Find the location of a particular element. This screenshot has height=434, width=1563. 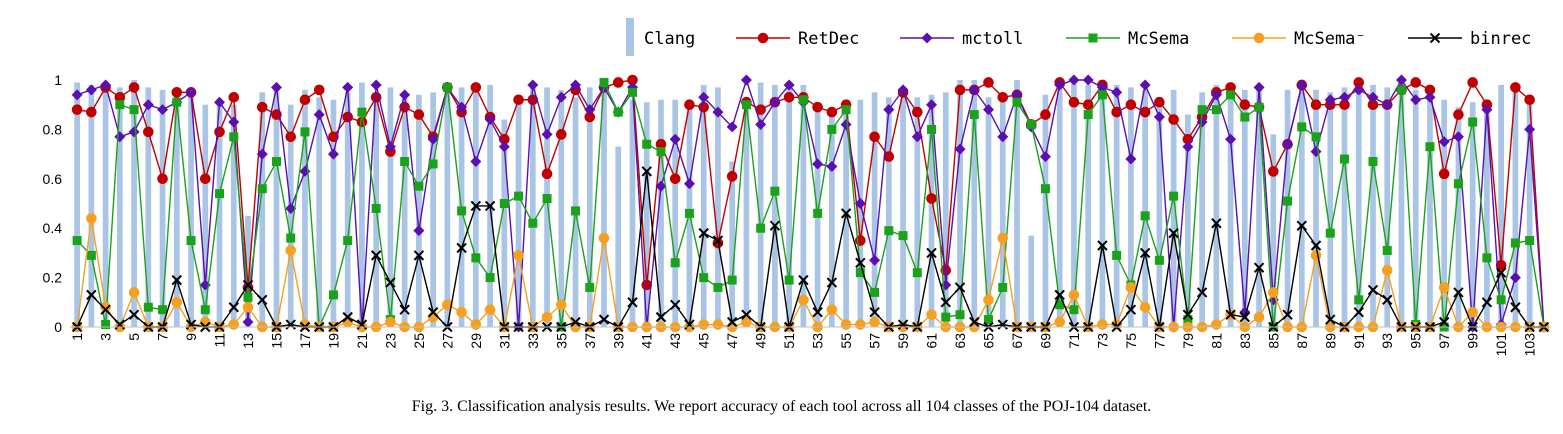

x-tick-label: 99 is located at coordinates (1473, 341).